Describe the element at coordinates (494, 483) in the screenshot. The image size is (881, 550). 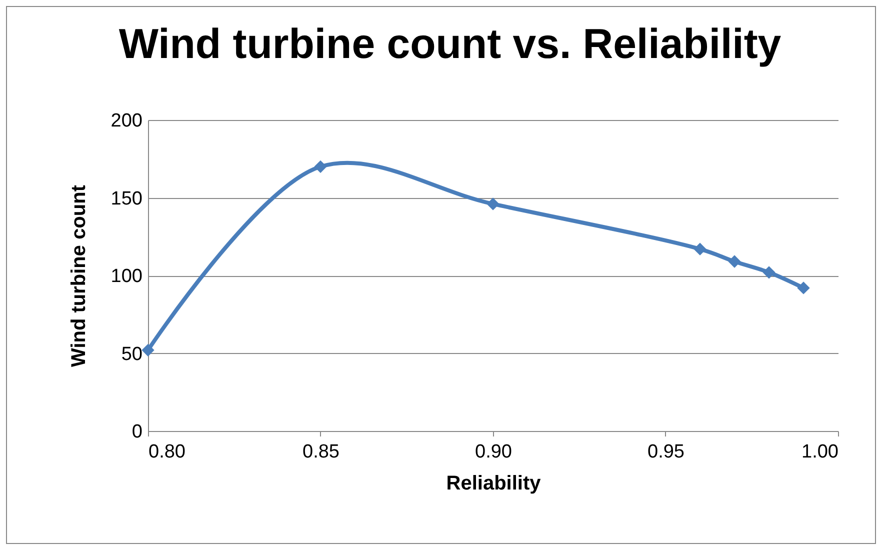
I see `x-axis-title: Reliability` at that location.